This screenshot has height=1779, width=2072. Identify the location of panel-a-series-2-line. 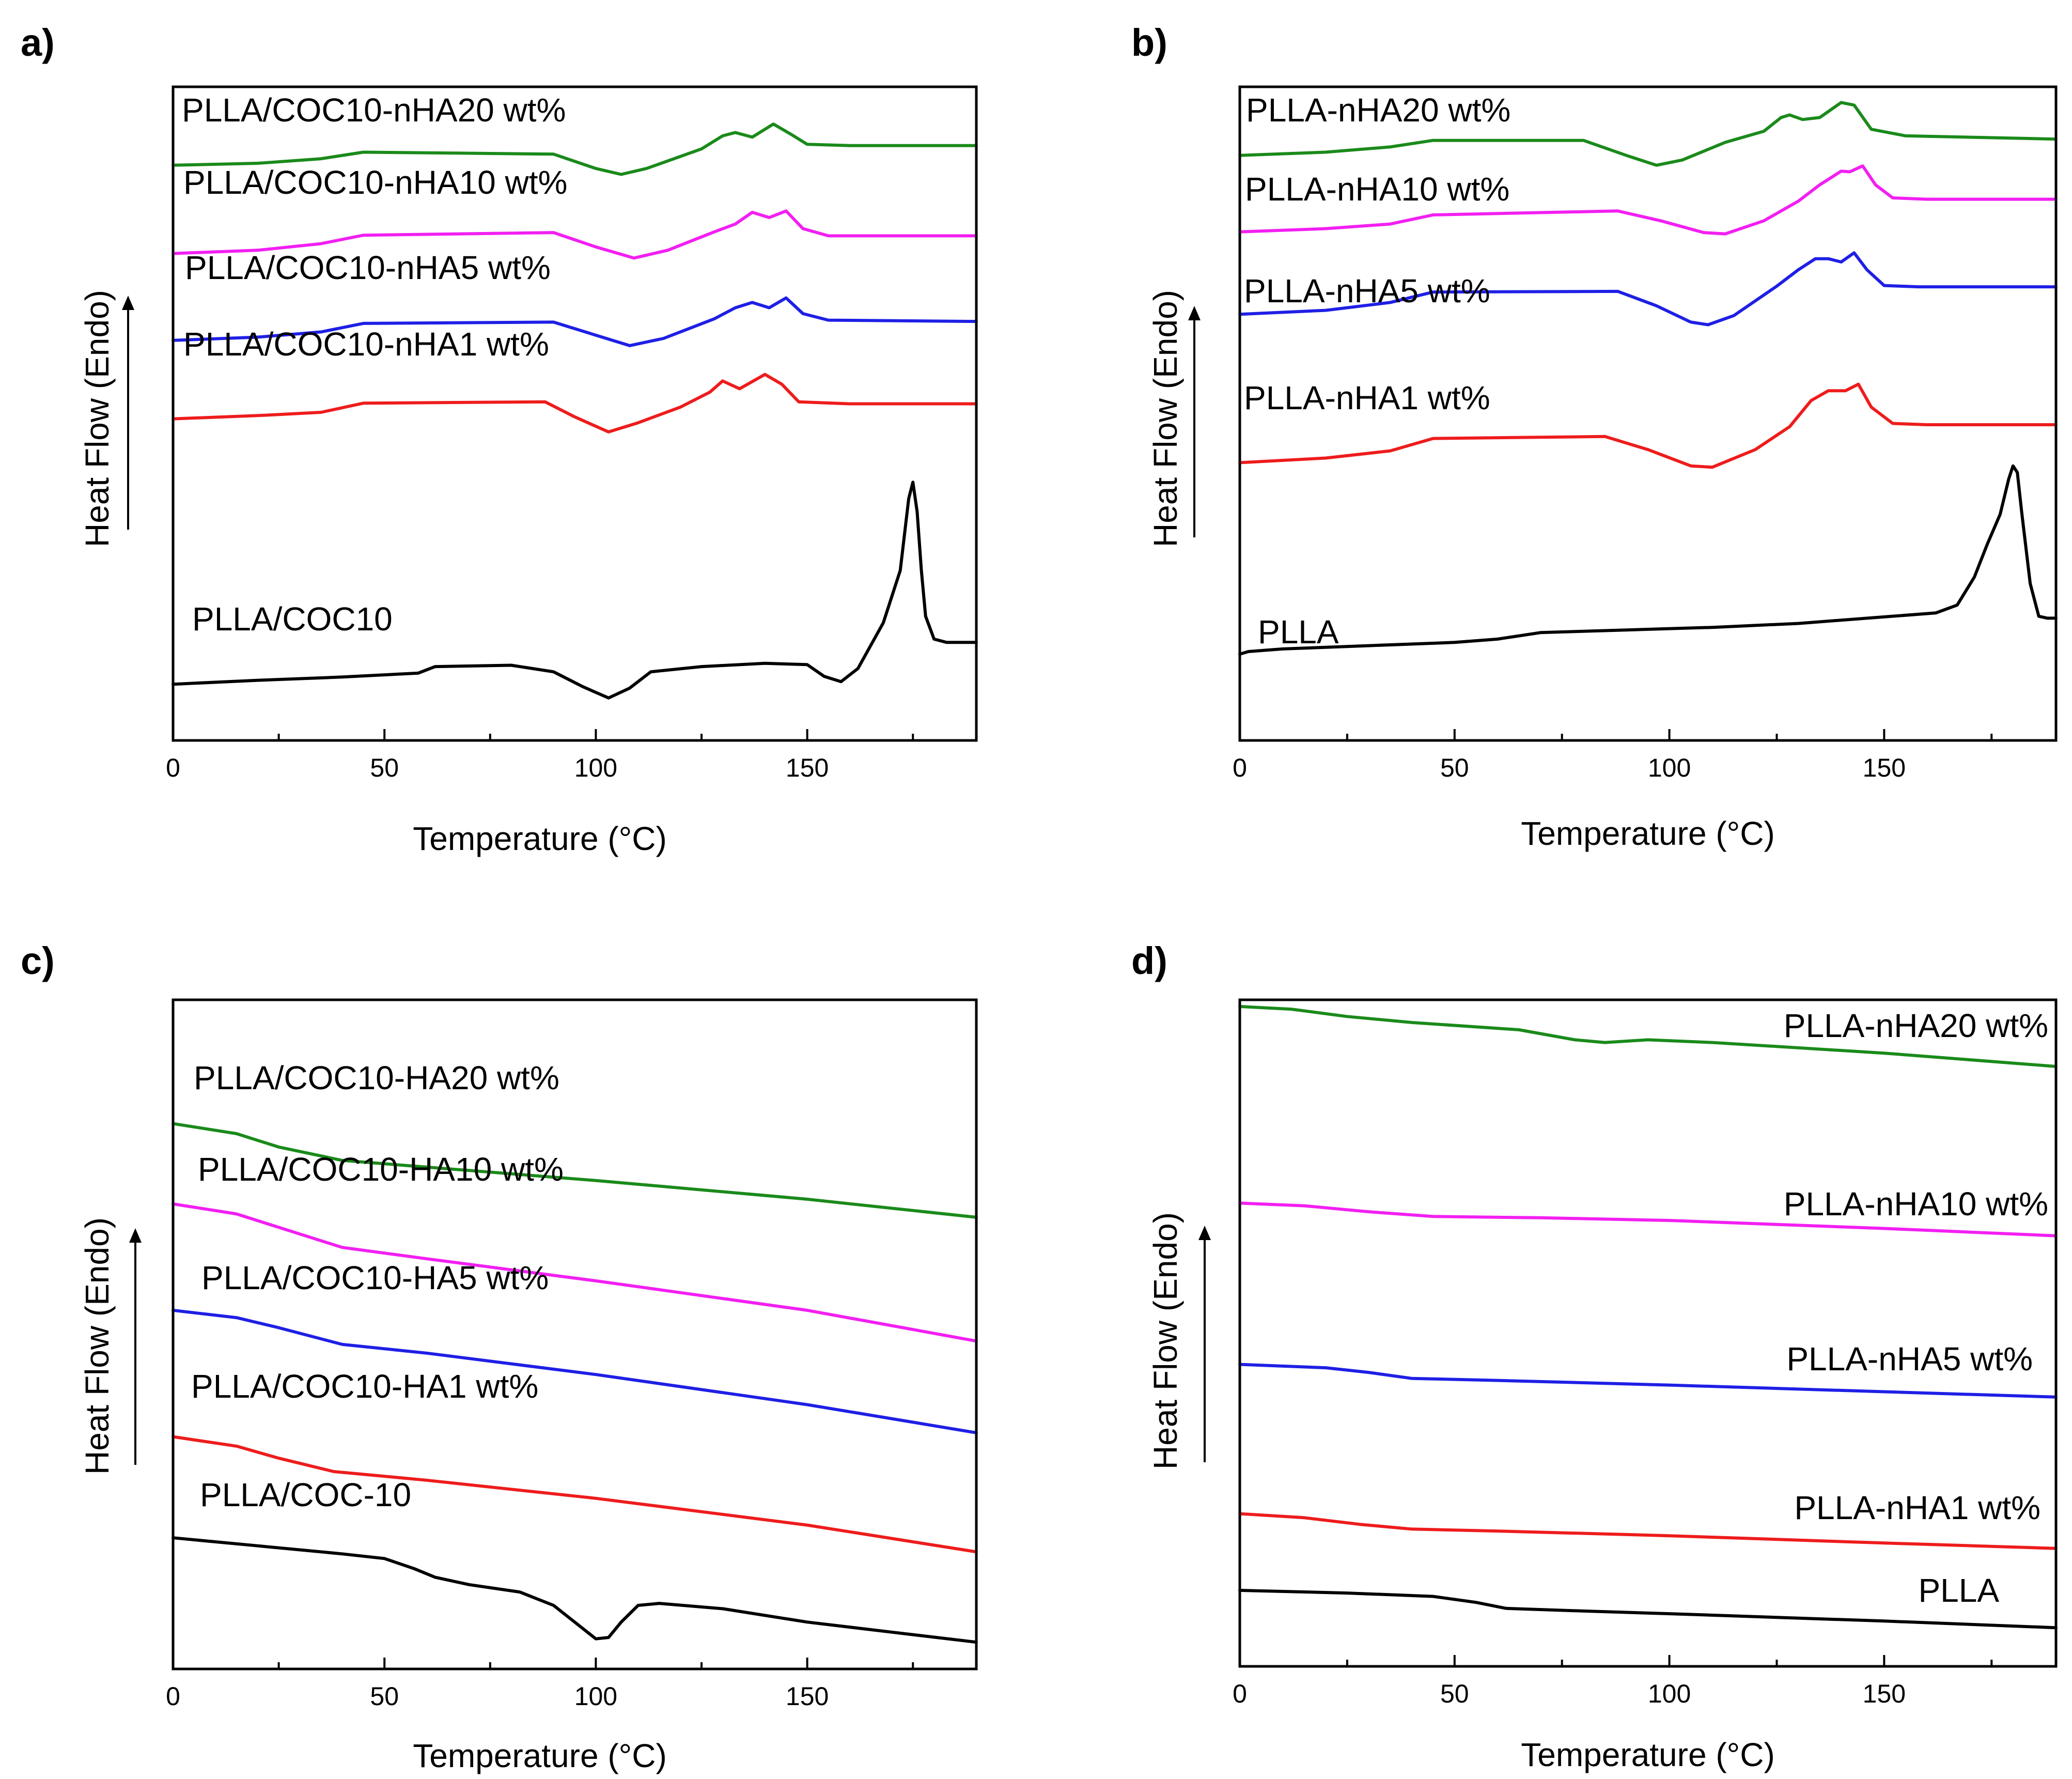
(575, 321).